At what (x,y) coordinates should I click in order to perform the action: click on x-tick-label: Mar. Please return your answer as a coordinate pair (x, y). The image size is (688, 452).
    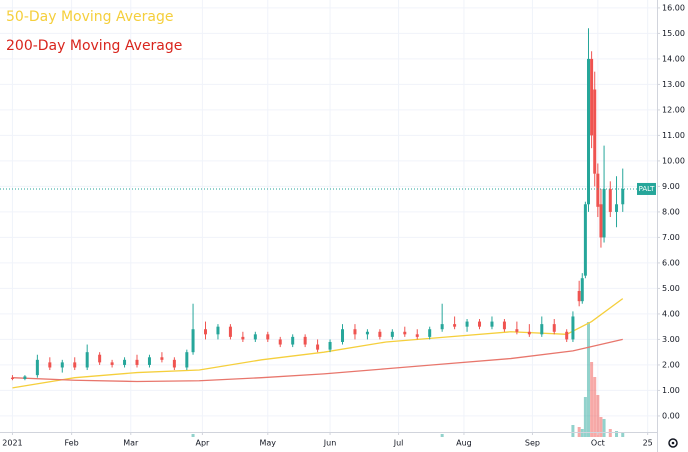
    Looking at the image, I should click on (131, 443).